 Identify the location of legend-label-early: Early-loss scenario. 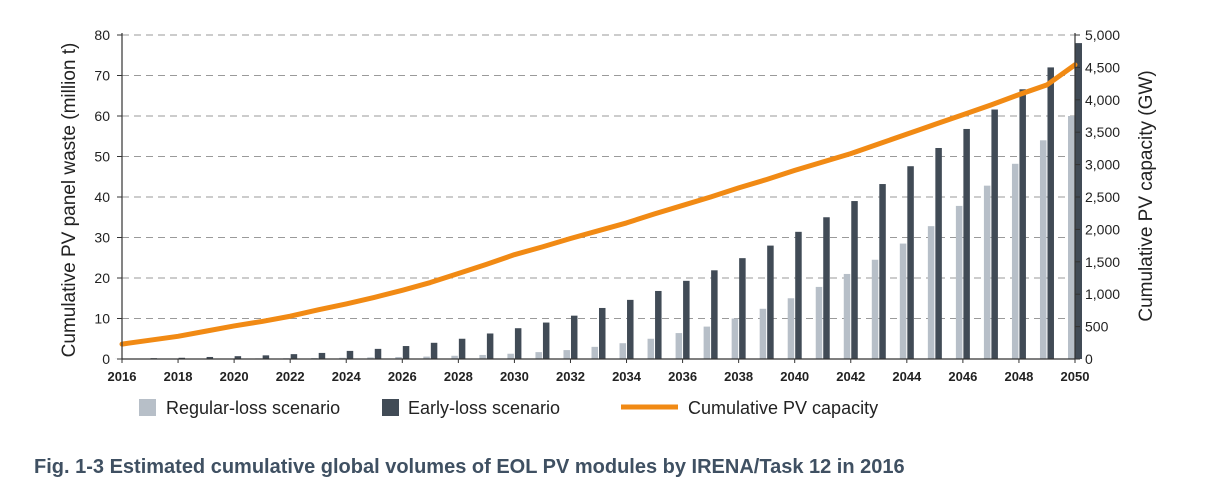
(484, 408).